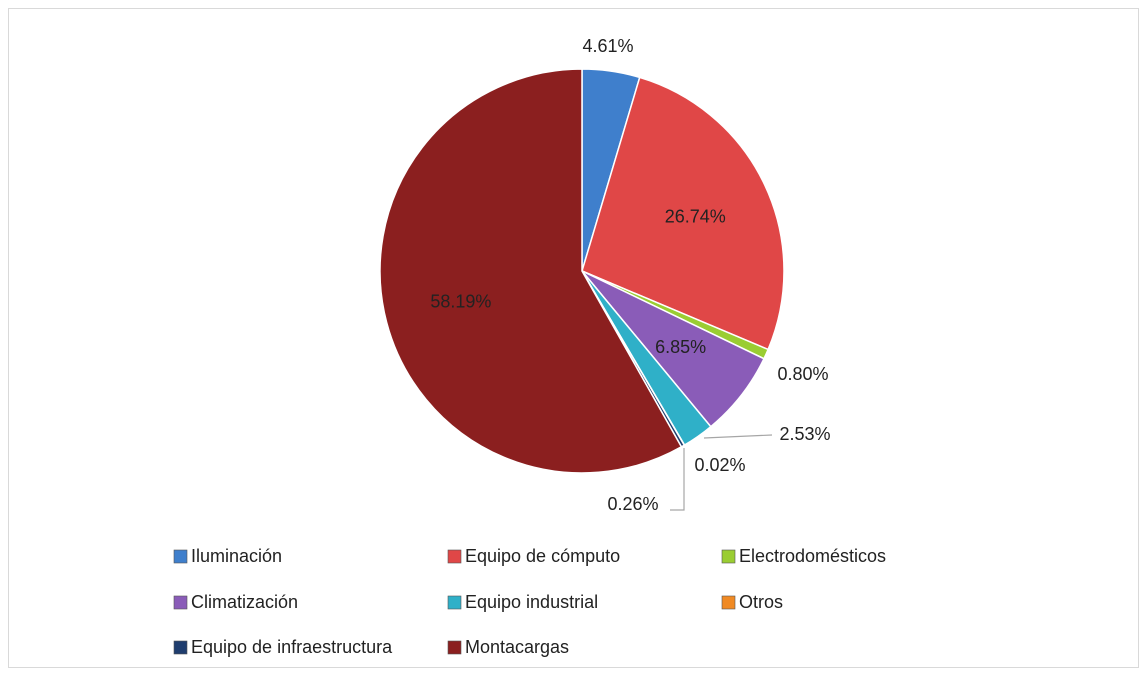 The width and height of the screenshot is (1147, 676). I want to click on data-label: 0.02%, so click(719, 465).